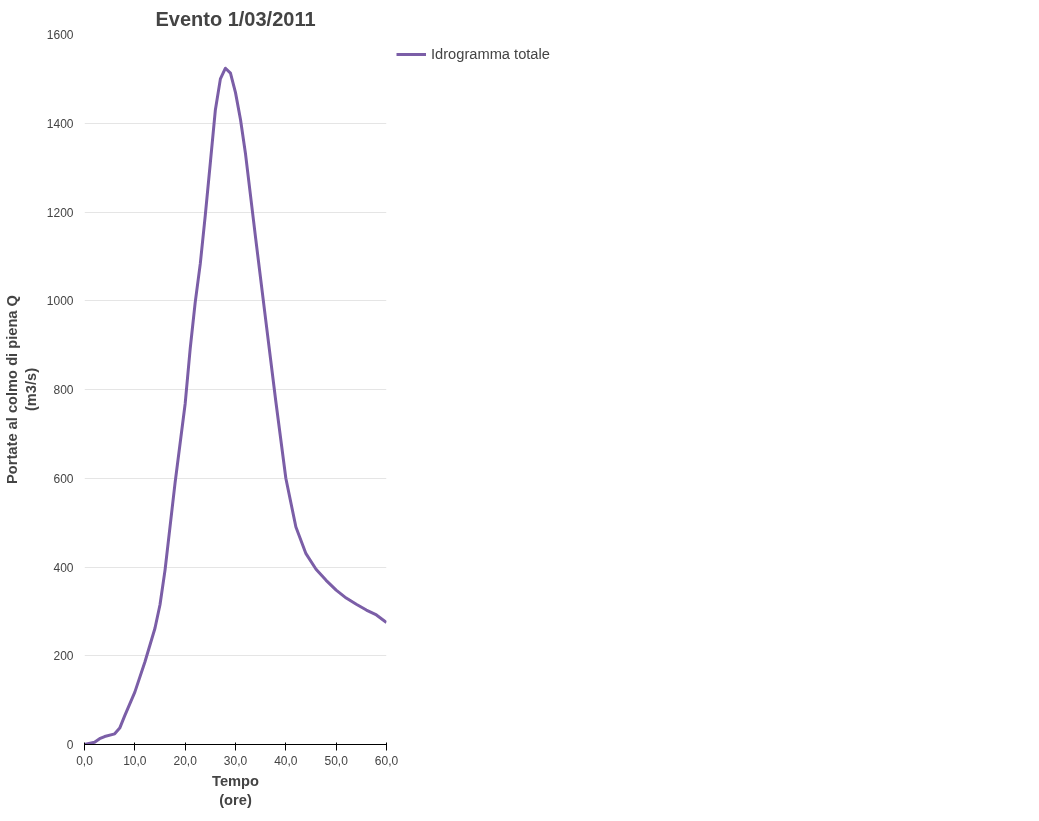 This screenshot has width=1039, height=821. I want to click on y-axis-title: Portate al colmo di piena Q (m3/s), so click(21, 389).